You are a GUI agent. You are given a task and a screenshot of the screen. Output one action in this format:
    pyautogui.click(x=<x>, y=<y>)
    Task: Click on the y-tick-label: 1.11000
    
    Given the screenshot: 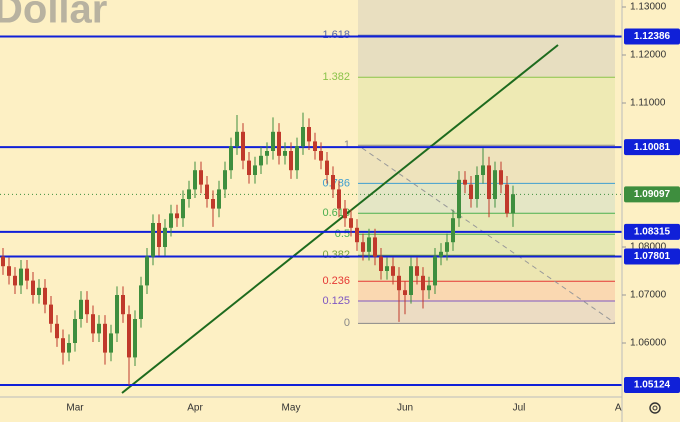 What is the action you would take?
    pyautogui.click(x=648, y=103)
    